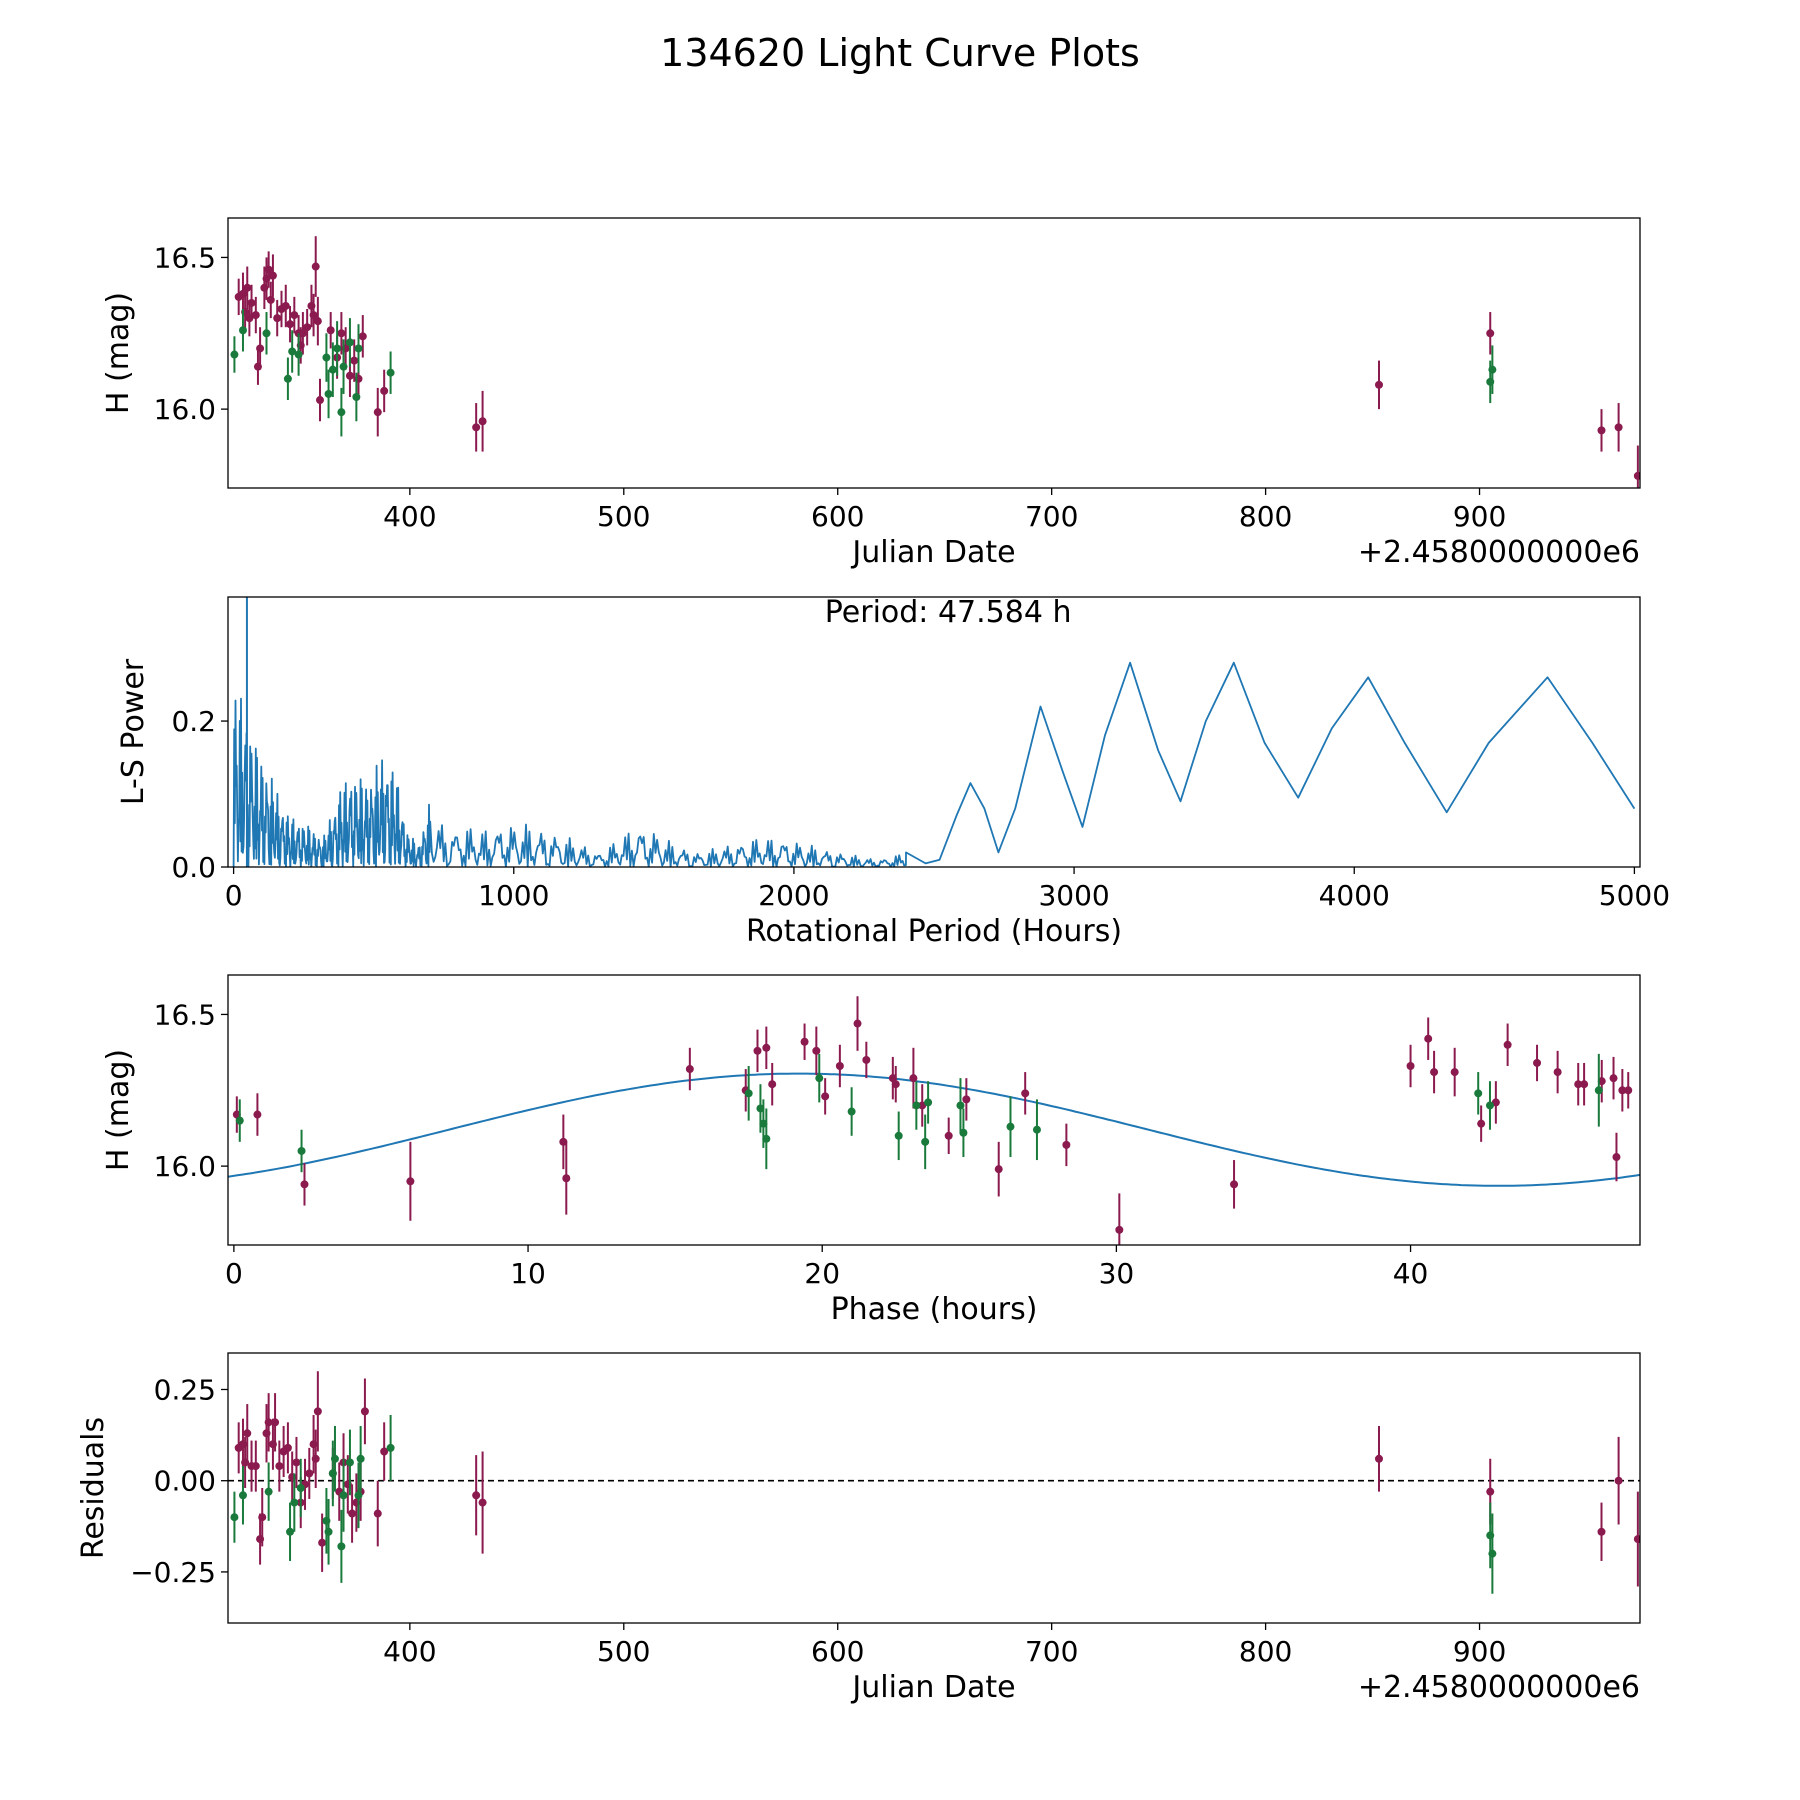  I want to click on y-axis-label: Residuals, so click(93, 1488).